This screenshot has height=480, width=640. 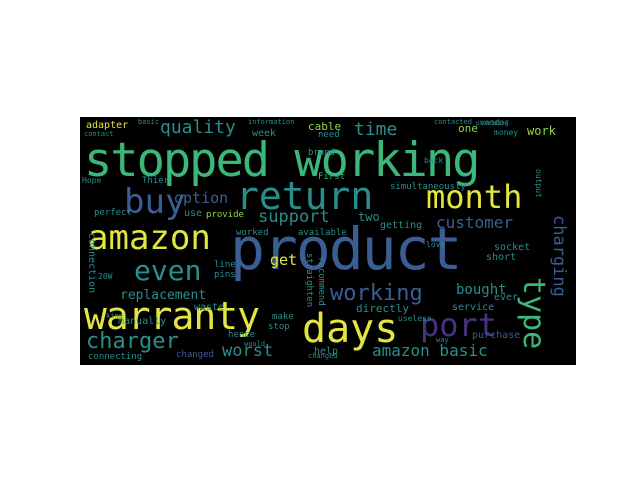 I want to click on word-brand: brand, so click(x=322, y=153).